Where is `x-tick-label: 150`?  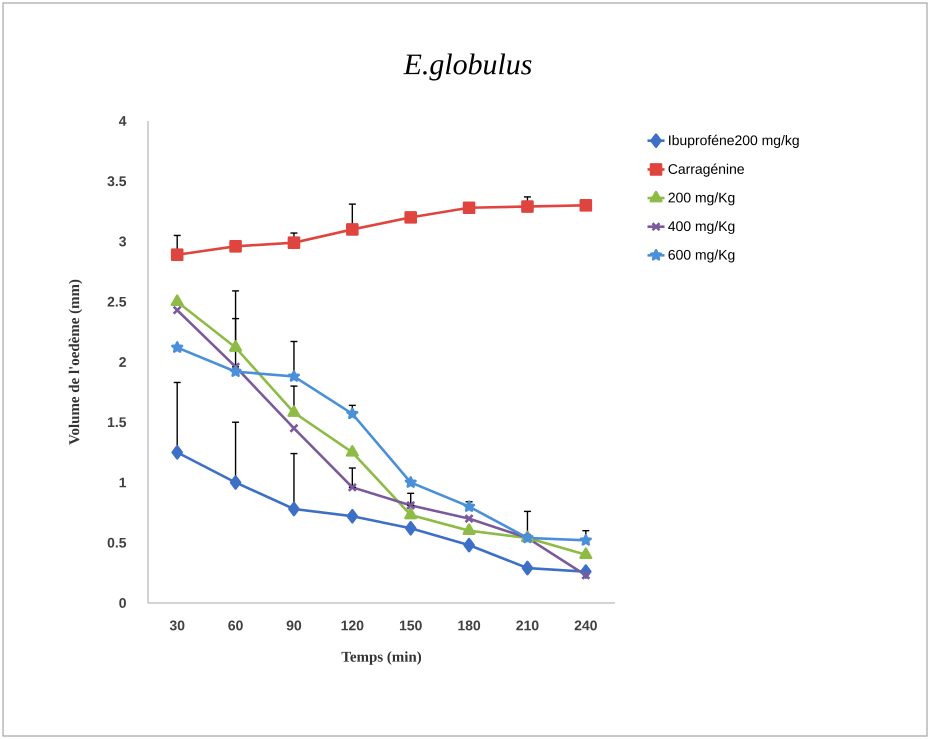 x-tick-label: 150 is located at coordinates (411, 625).